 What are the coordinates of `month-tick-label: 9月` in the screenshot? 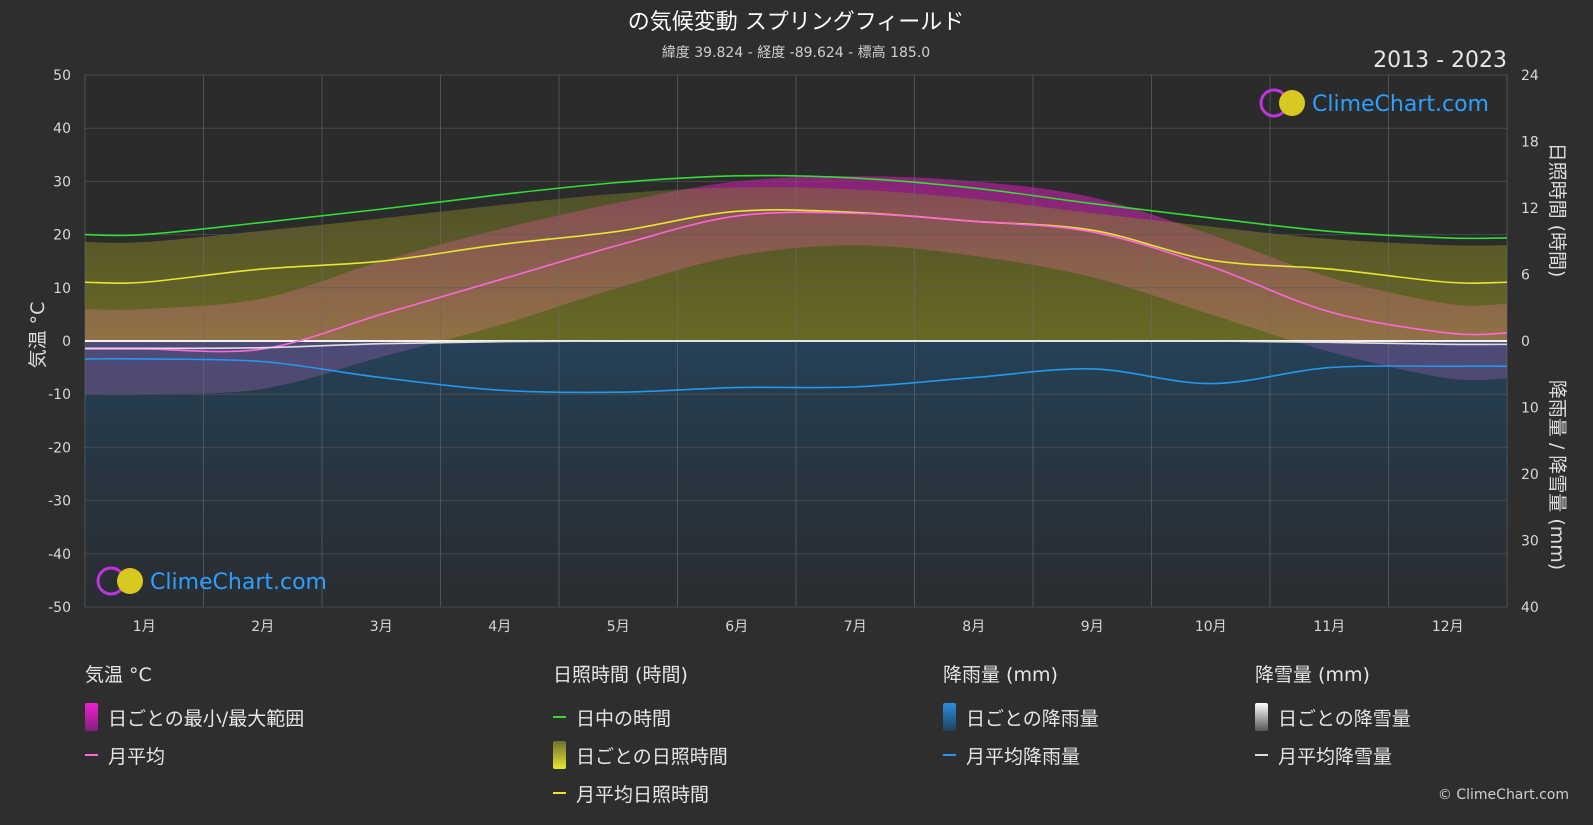 It's located at (1092, 627).